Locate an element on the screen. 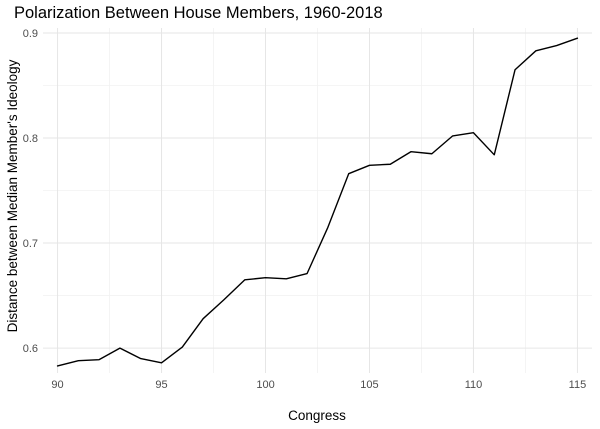 This screenshot has height=429, width=600. x-tick-label: 100 is located at coordinates (265, 385).